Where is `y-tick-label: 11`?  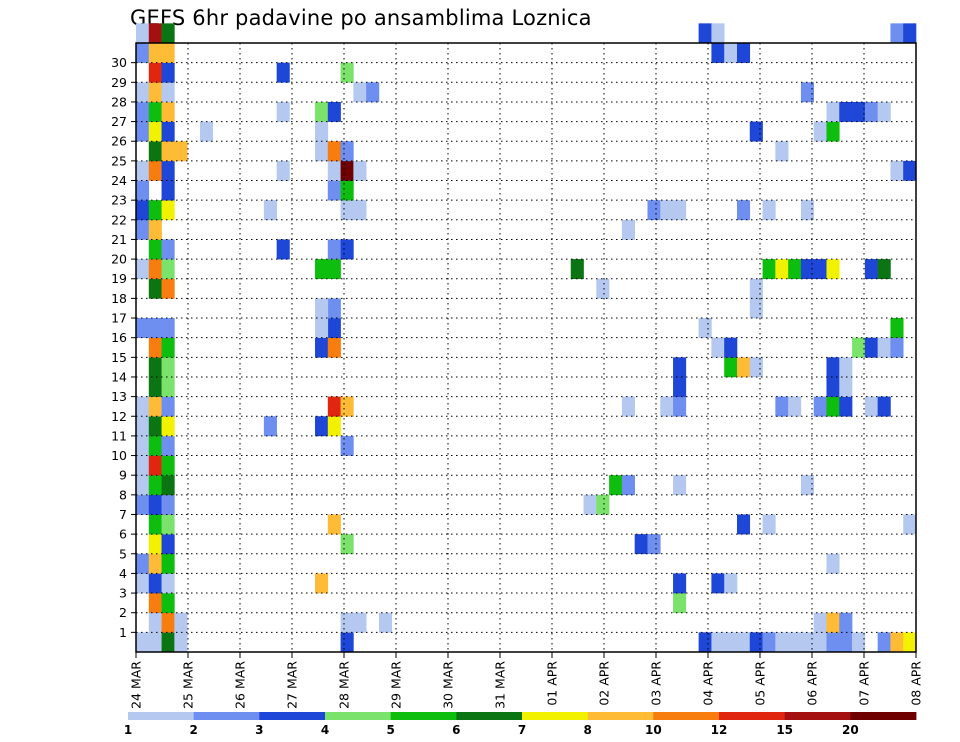
y-tick-label: 11 is located at coordinates (119, 435).